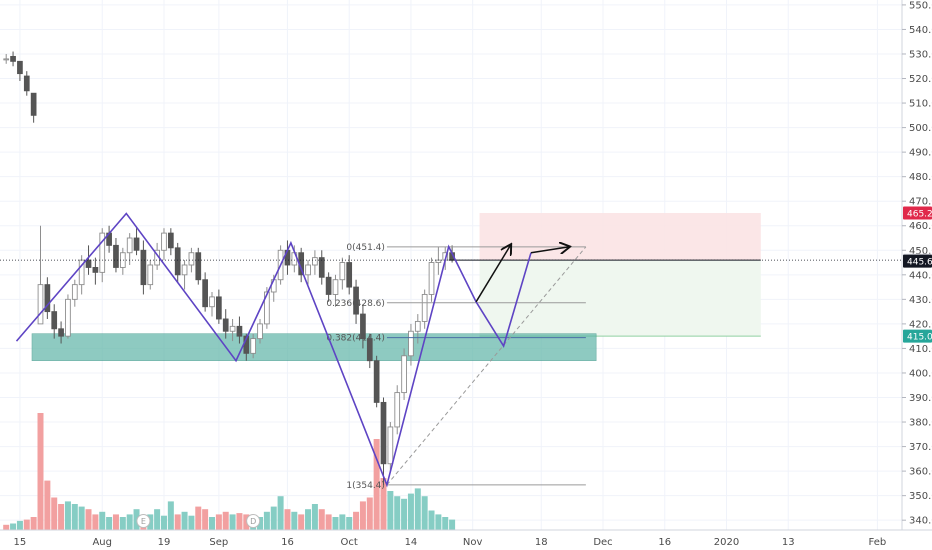 The width and height of the screenshot is (932, 550). Describe the element at coordinates (492, 274) in the screenshot. I see `projection-arrow` at that location.